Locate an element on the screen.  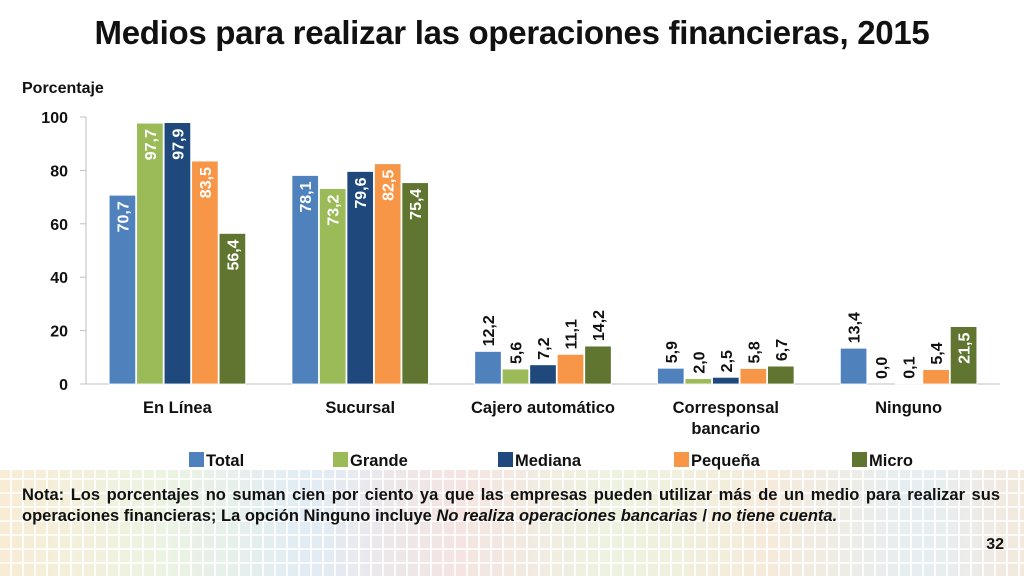
x-tick-label: Sucursal is located at coordinates (360, 408).